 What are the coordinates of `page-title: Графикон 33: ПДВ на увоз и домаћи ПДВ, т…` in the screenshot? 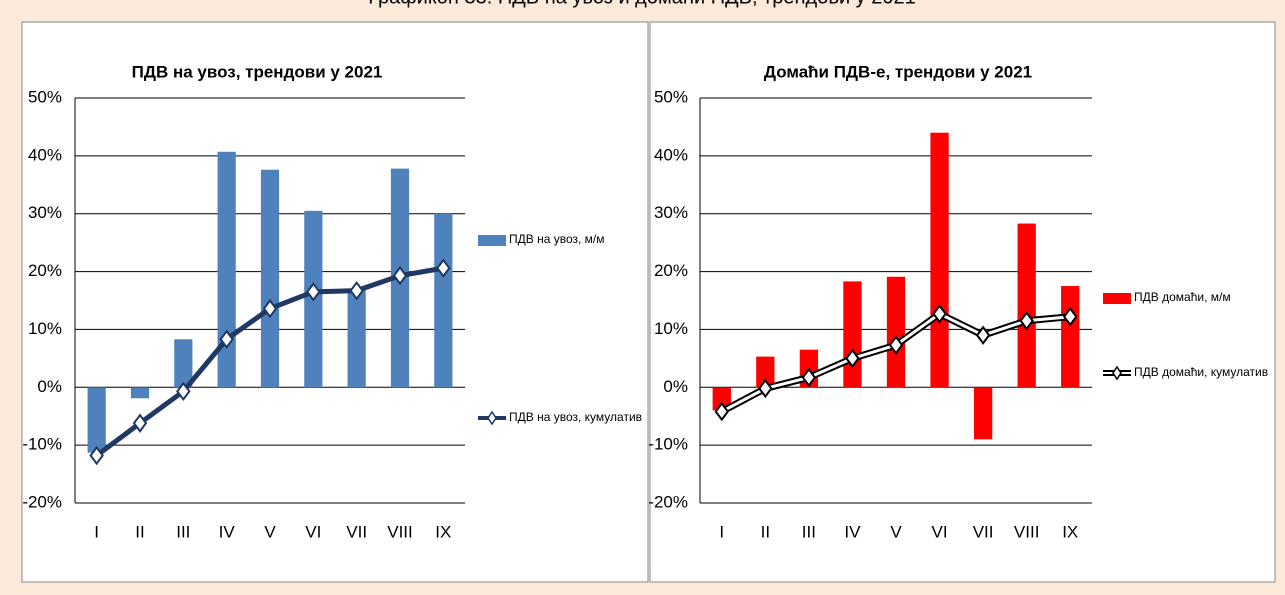 It's located at (641, 4).